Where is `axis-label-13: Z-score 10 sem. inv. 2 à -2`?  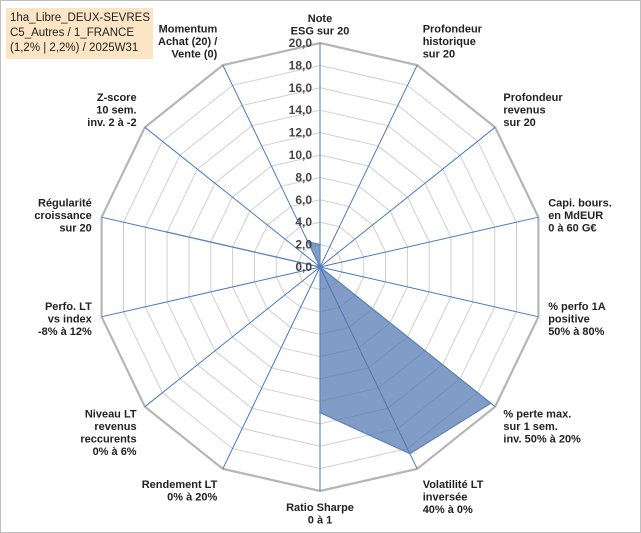 axis-label-13: Z-score 10 sem. inv. 2 à -2 is located at coordinates (111, 110).